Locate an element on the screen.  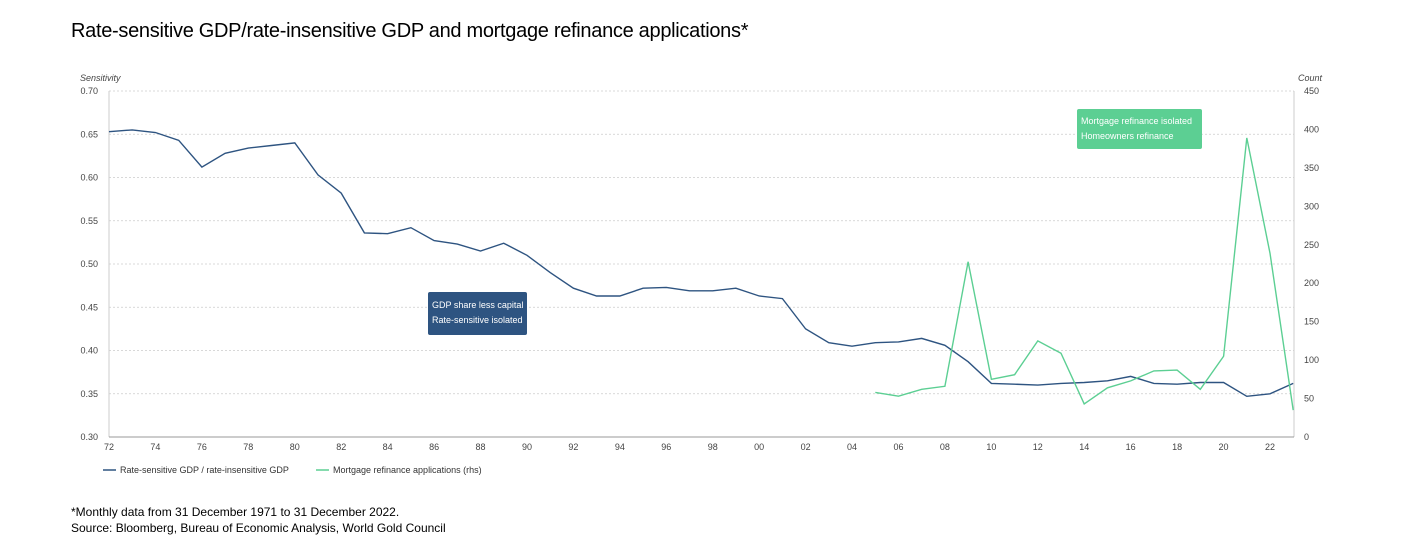
x-tick-label: 08 is located at coordinates (945, 447).